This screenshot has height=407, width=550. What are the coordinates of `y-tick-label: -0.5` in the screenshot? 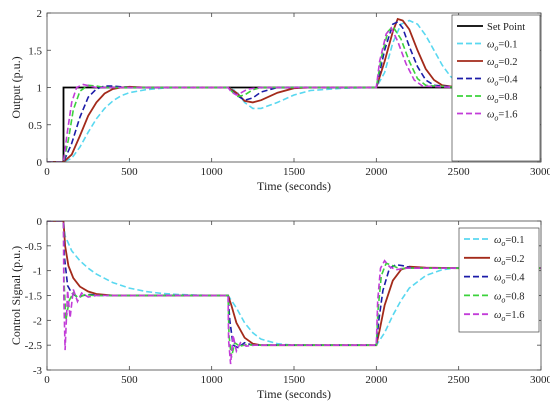 It's located at (34, 247).